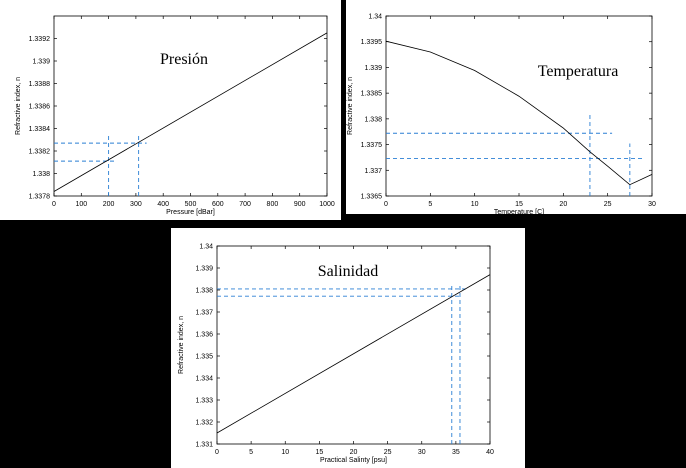  I want to click on salinity-x-axis-label: Practical Salinty [psu], so click(353, 460).